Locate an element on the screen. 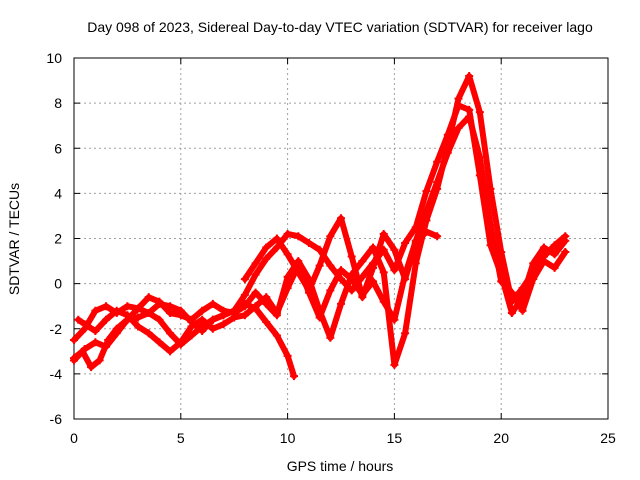 The width and height of the screenshot is (640, 480). y-tick-label: -4 is located at coordinates (56, 374).